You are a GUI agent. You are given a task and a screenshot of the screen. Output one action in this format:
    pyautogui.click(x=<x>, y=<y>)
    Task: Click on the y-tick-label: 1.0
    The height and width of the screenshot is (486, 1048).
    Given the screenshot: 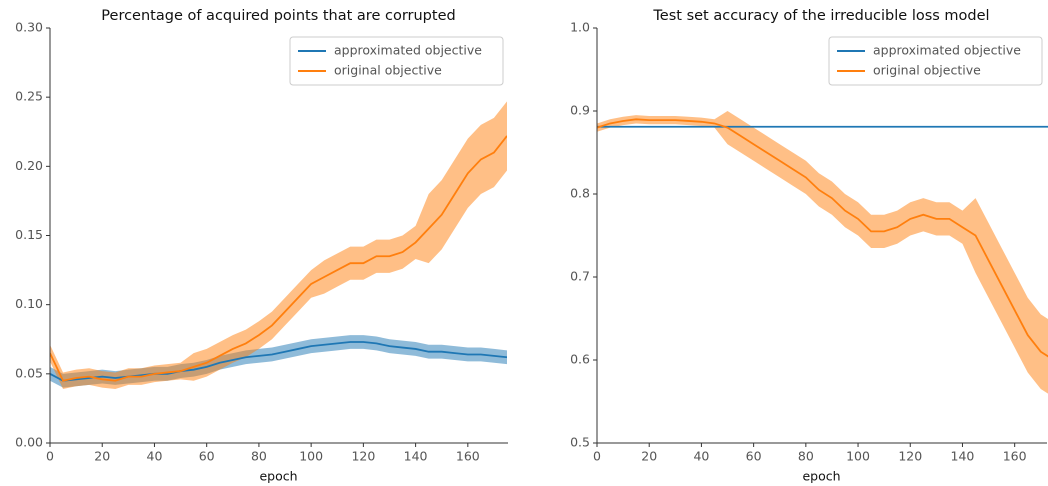 What is the action you would take?
    pyautogui.click(x=580, y=27)
    